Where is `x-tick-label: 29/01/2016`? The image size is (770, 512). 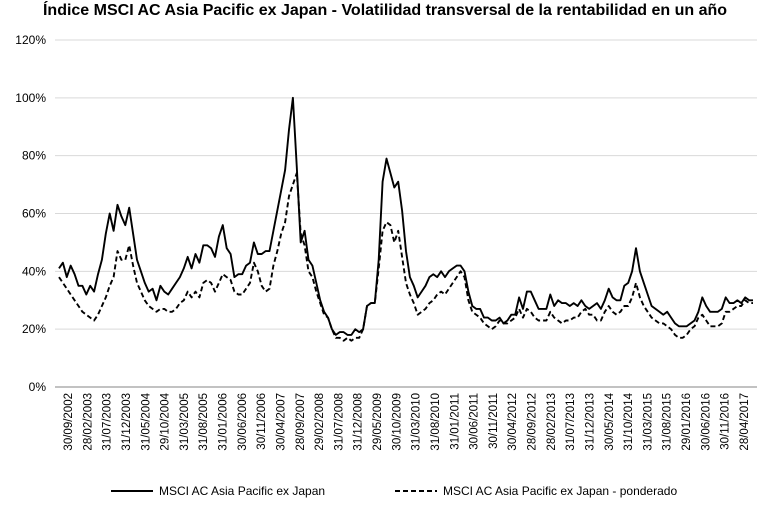 x-tick-label: 29/01/2016 is located at coordinates (687, 422).